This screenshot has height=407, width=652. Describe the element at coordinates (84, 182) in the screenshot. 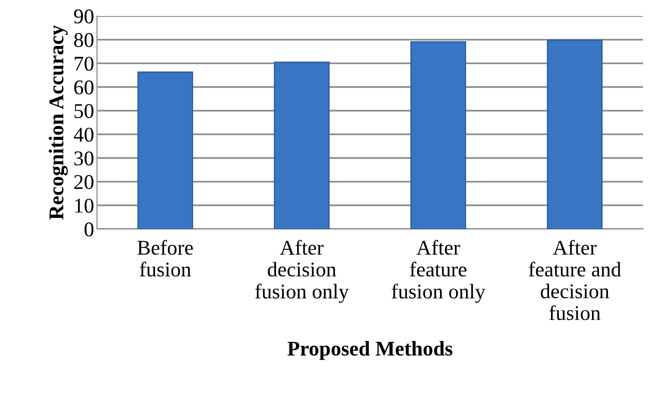

I see `y-tick-label: 20` at that location.